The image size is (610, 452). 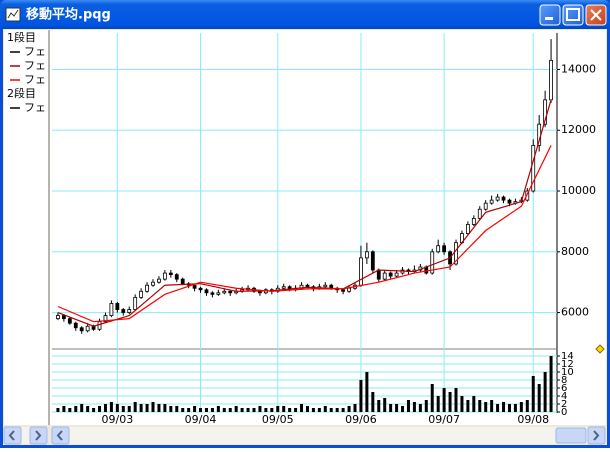 I want to click on y-tick-label: 10, so click(x=567, y=372).